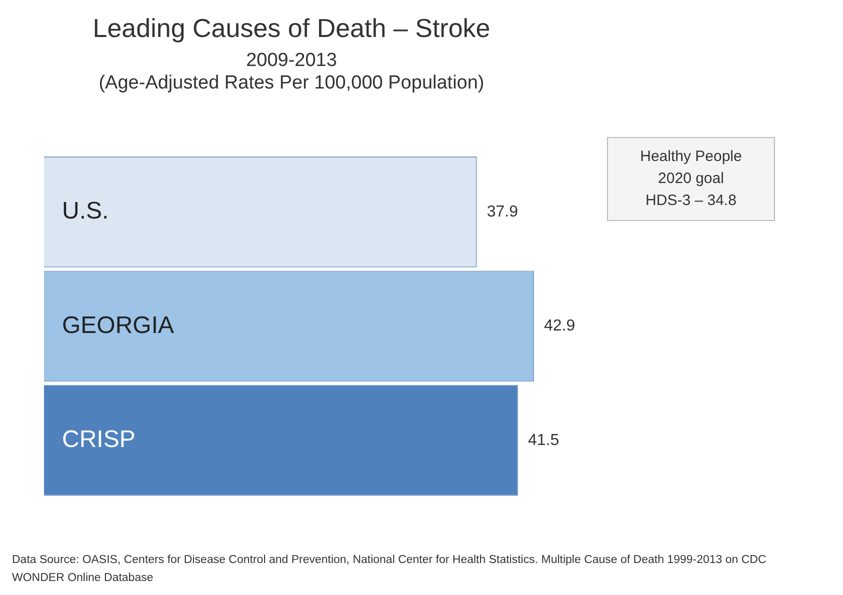 The height and width of the screenshot is (595, 843). I want to click on y-tick-label: CRISP, so click(99, 440).